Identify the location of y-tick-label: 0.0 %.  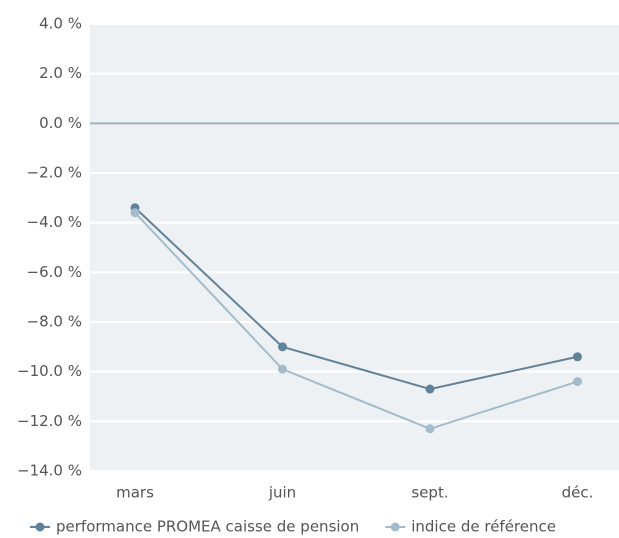
(60, 123).